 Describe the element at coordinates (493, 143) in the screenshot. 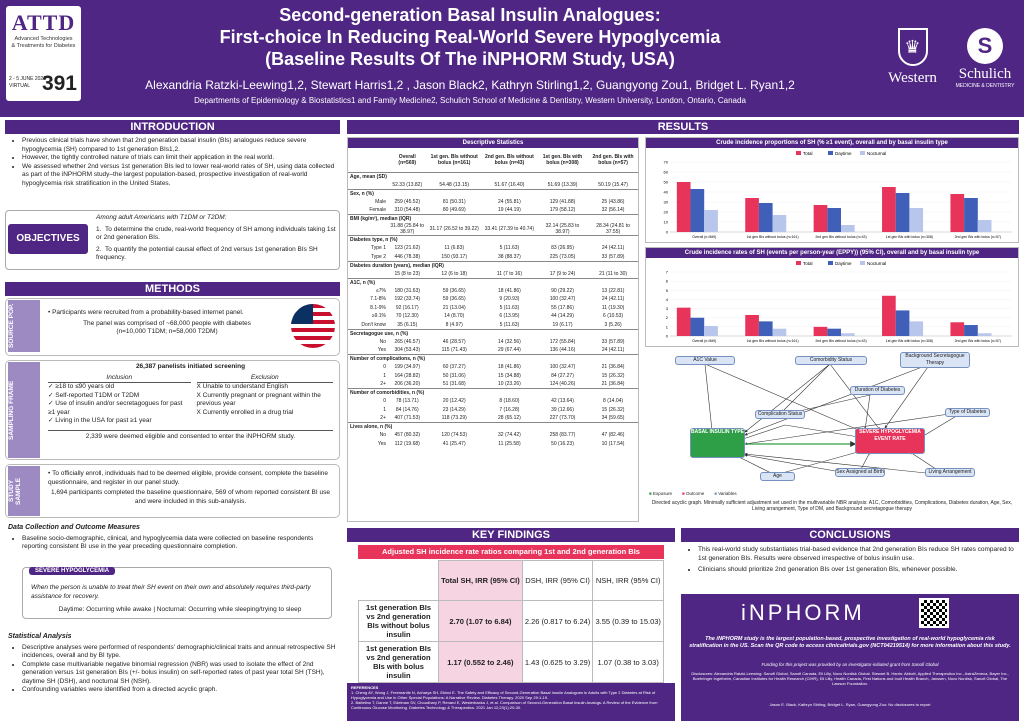

I see `desc-title: Descriptive Statistics` at that location.